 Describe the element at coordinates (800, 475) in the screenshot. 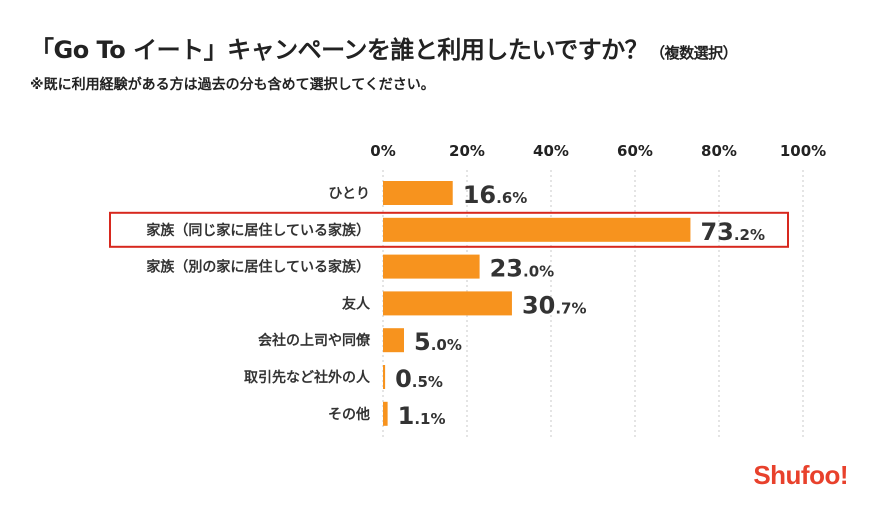

I see `shufoo-logo: Shufoo!` at that location.